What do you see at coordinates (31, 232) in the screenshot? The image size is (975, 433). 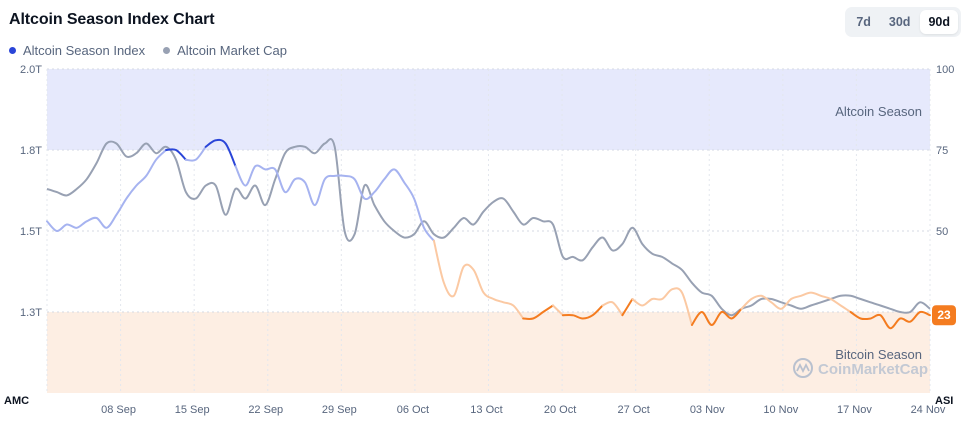 I see `left-tick-label: 1.5T` at bounding box center [31, 232].